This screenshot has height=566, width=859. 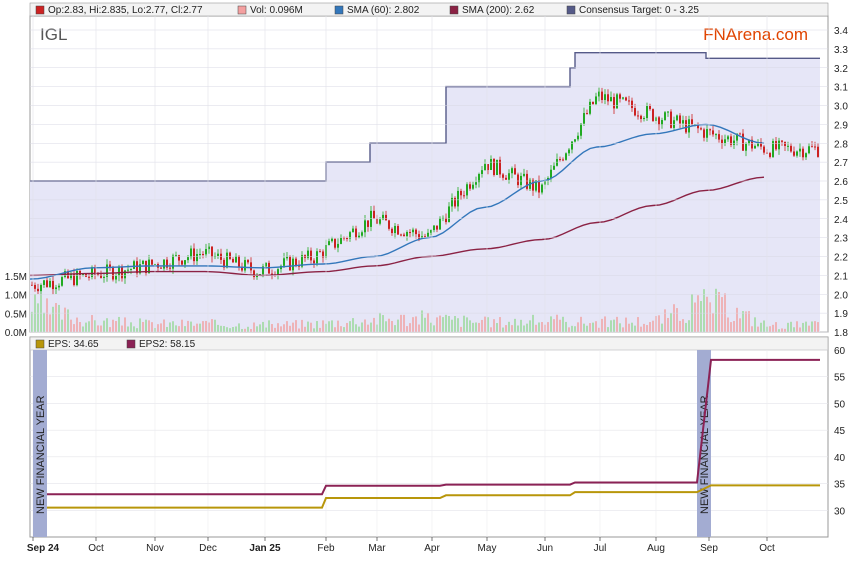 What do you see at coordinates (53, 34) in the screenshot?
I see `ticker-label: IGL` at bounding box center [53, 34].